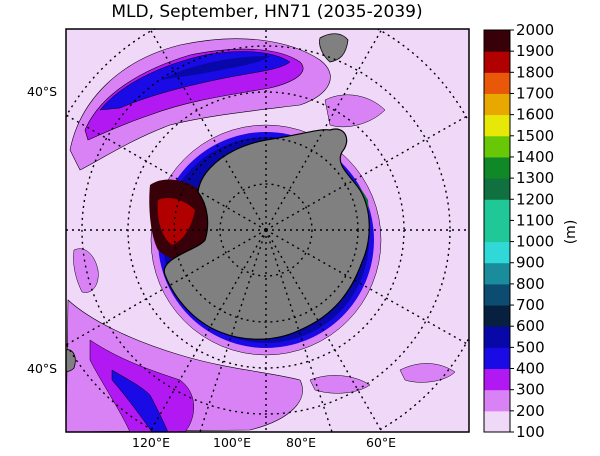 This screenshot has height=456, width=600. I want to click on mld-belt-300b, so click(355, 111).